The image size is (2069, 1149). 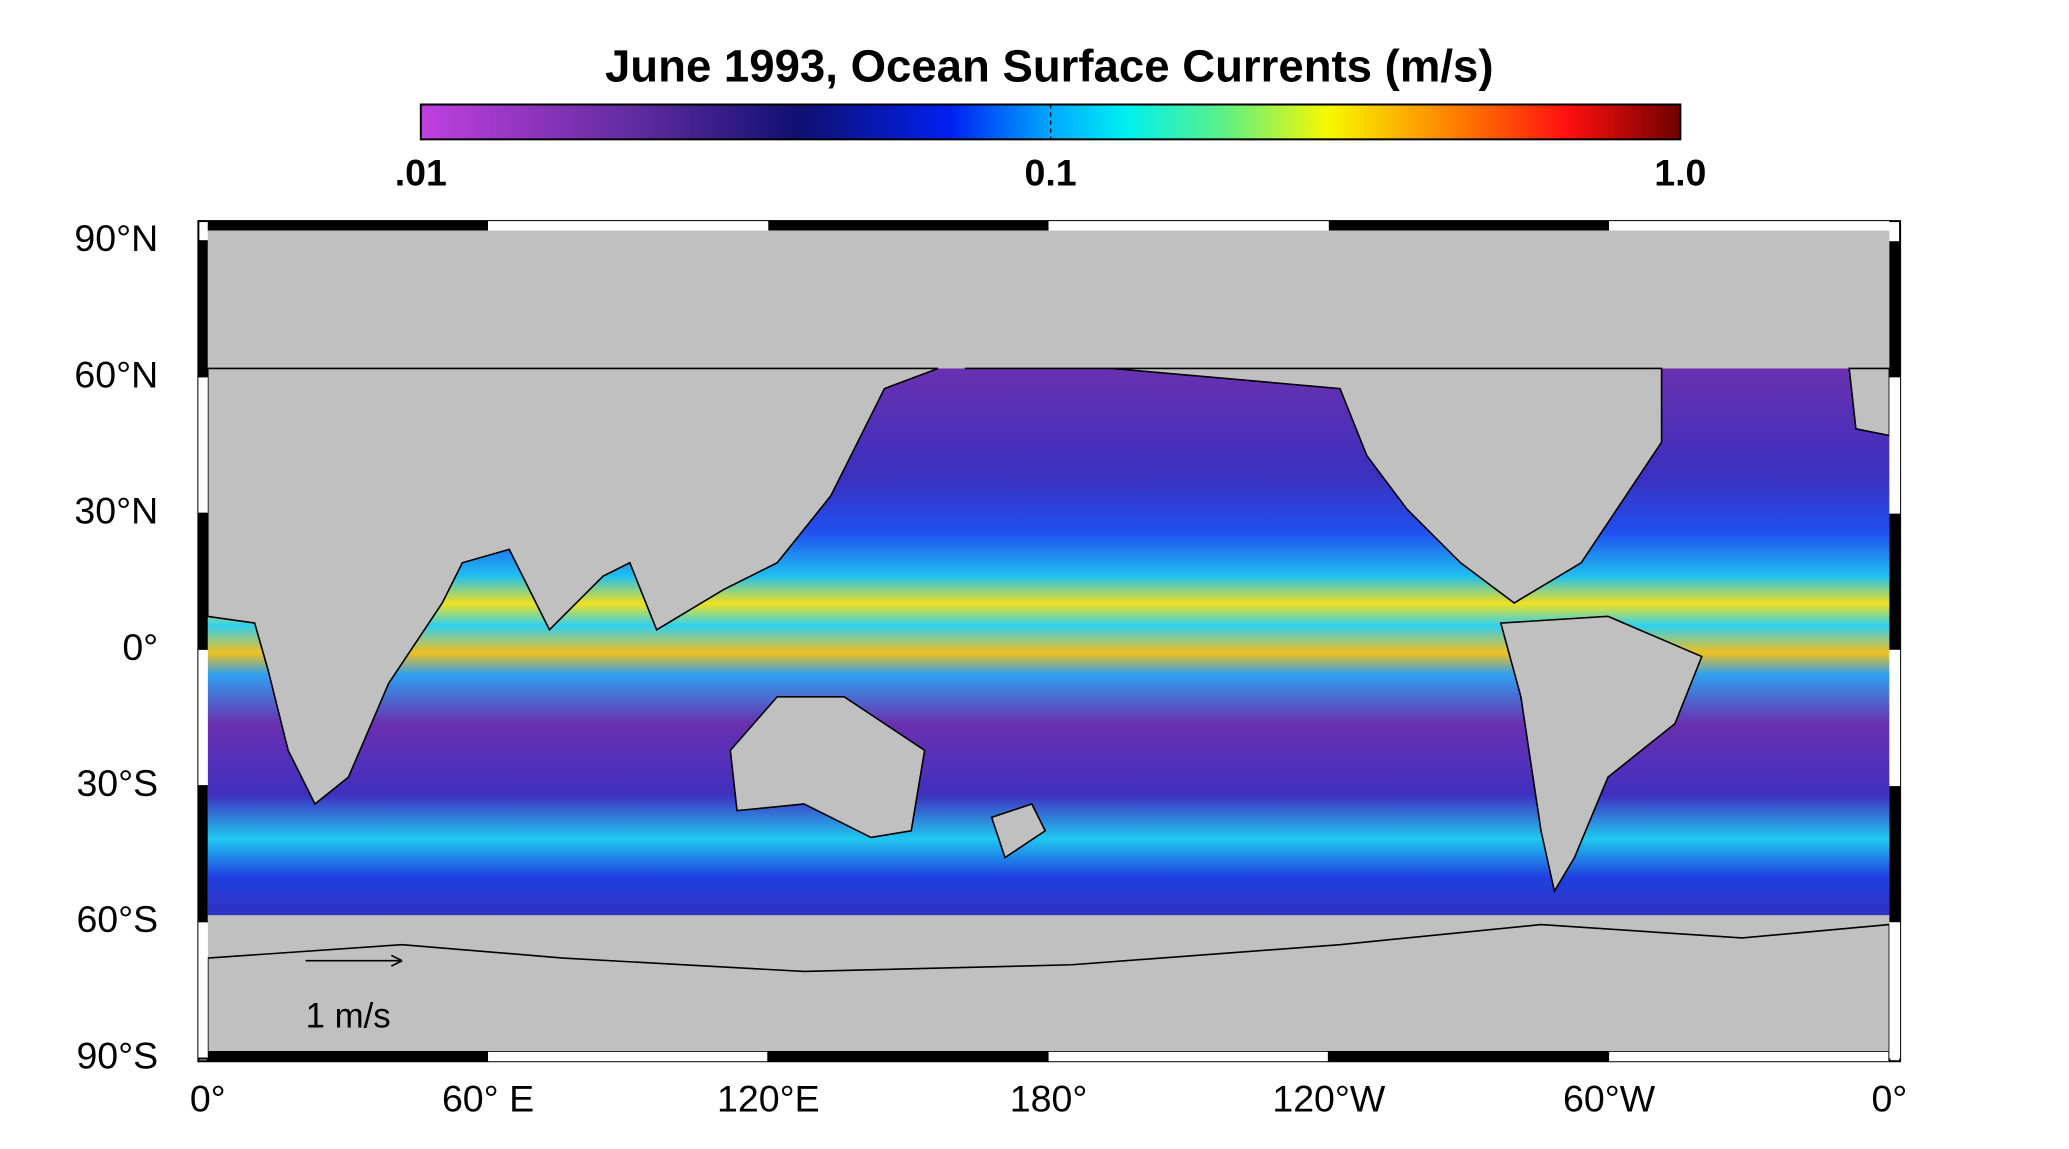 I want to click on scale-arrow, so click(x=354, y=960).